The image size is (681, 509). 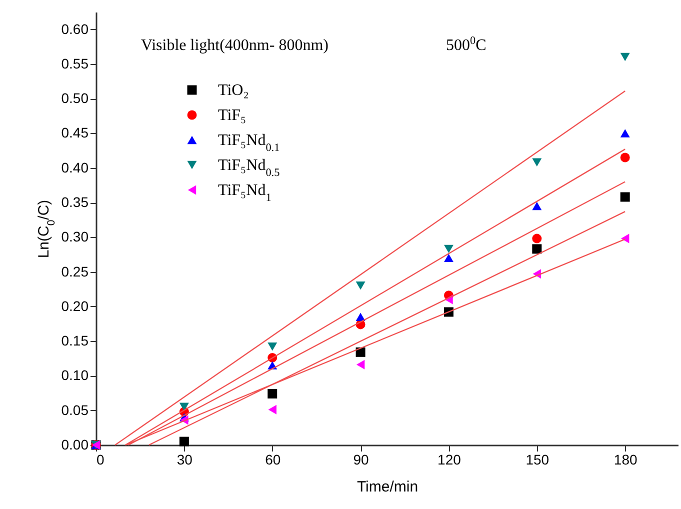 What do you see at coordinates (75, 444) in the screenshot?
I see `y-tick-label: 0.00` at bounding box center [75, 444].